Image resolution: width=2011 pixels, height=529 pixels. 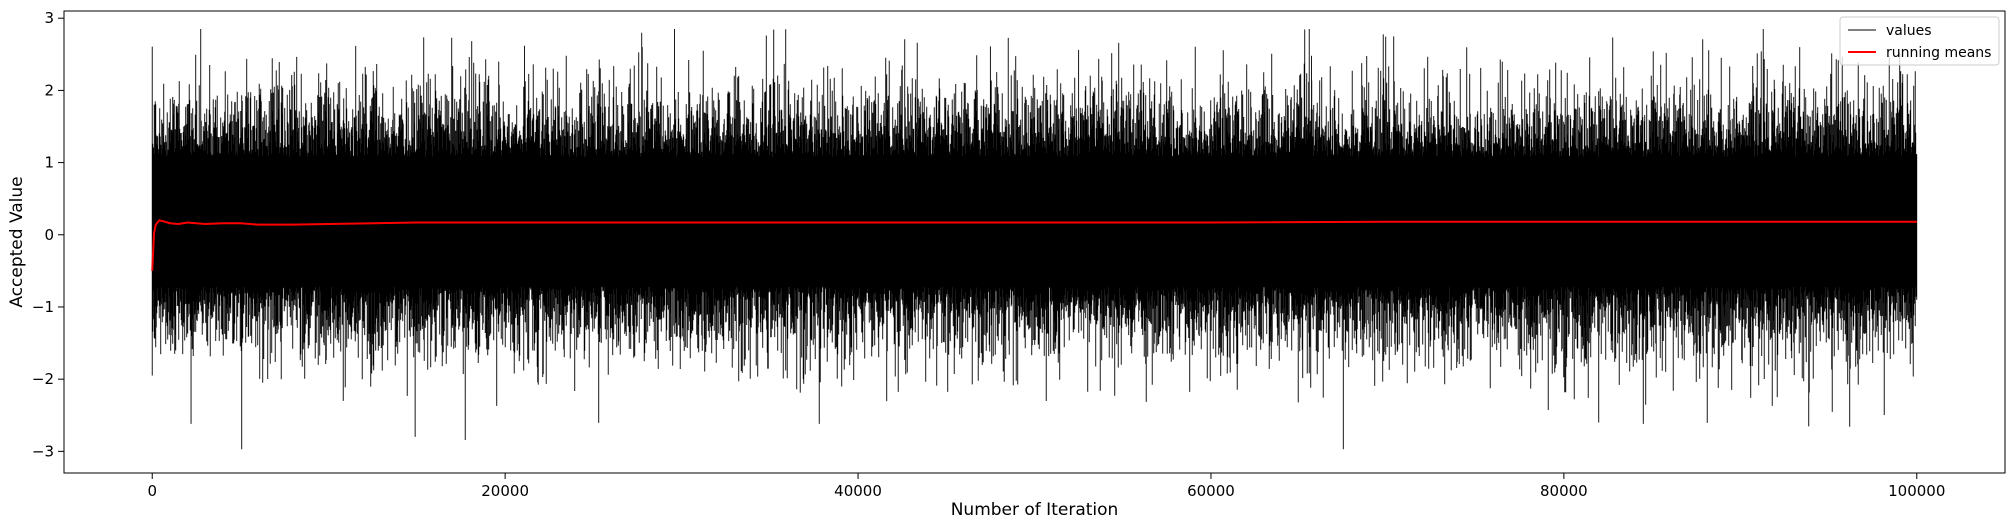 I want to click on y-axis-label: Accepted Value, so click(x=17, y=241).